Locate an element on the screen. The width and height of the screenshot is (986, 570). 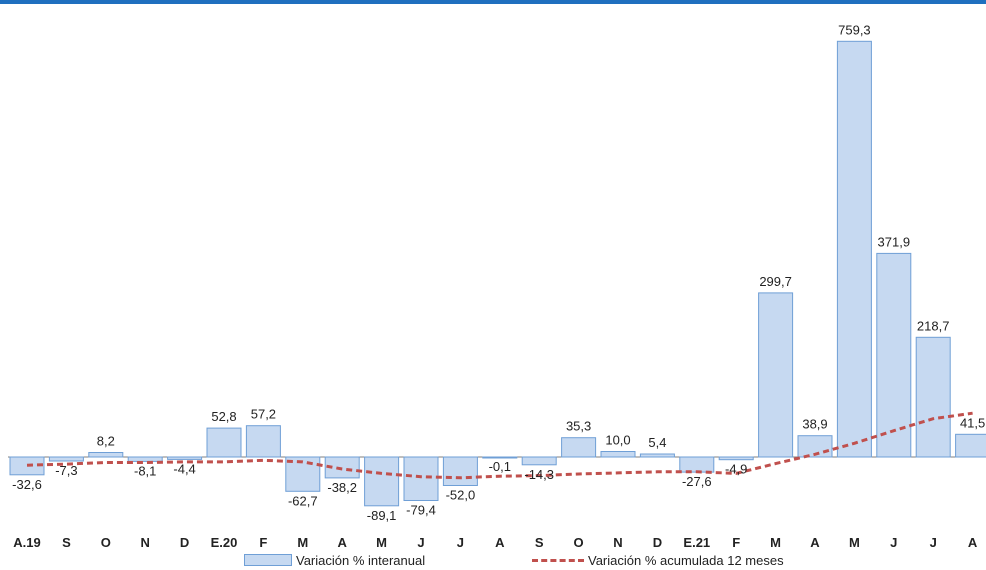
data-label-15: 10,0 is located at coordinates (617, 440).